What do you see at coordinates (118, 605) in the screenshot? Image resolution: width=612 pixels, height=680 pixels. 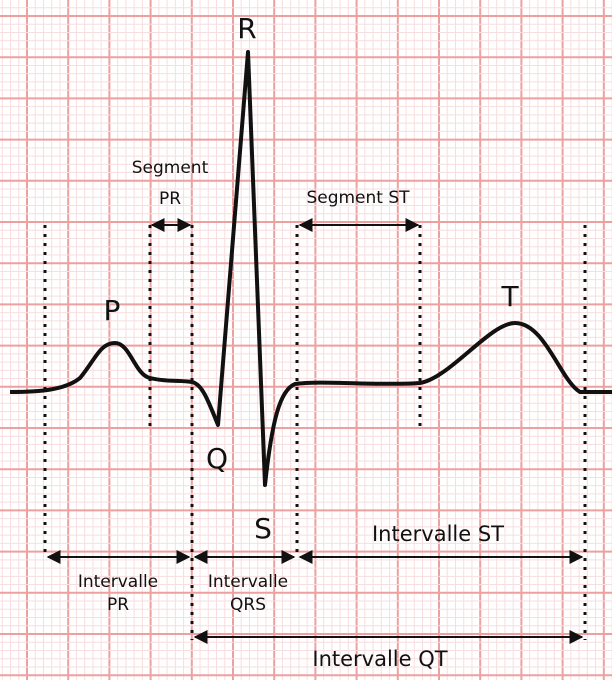 I see `interval-label: PR` at bounding box center [118, 605].